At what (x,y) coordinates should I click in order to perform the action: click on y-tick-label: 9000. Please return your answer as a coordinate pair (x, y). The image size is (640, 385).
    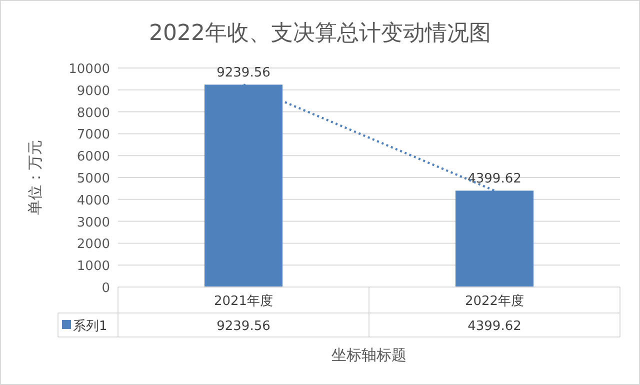
    Looking at the image, I should click on (93, 91).